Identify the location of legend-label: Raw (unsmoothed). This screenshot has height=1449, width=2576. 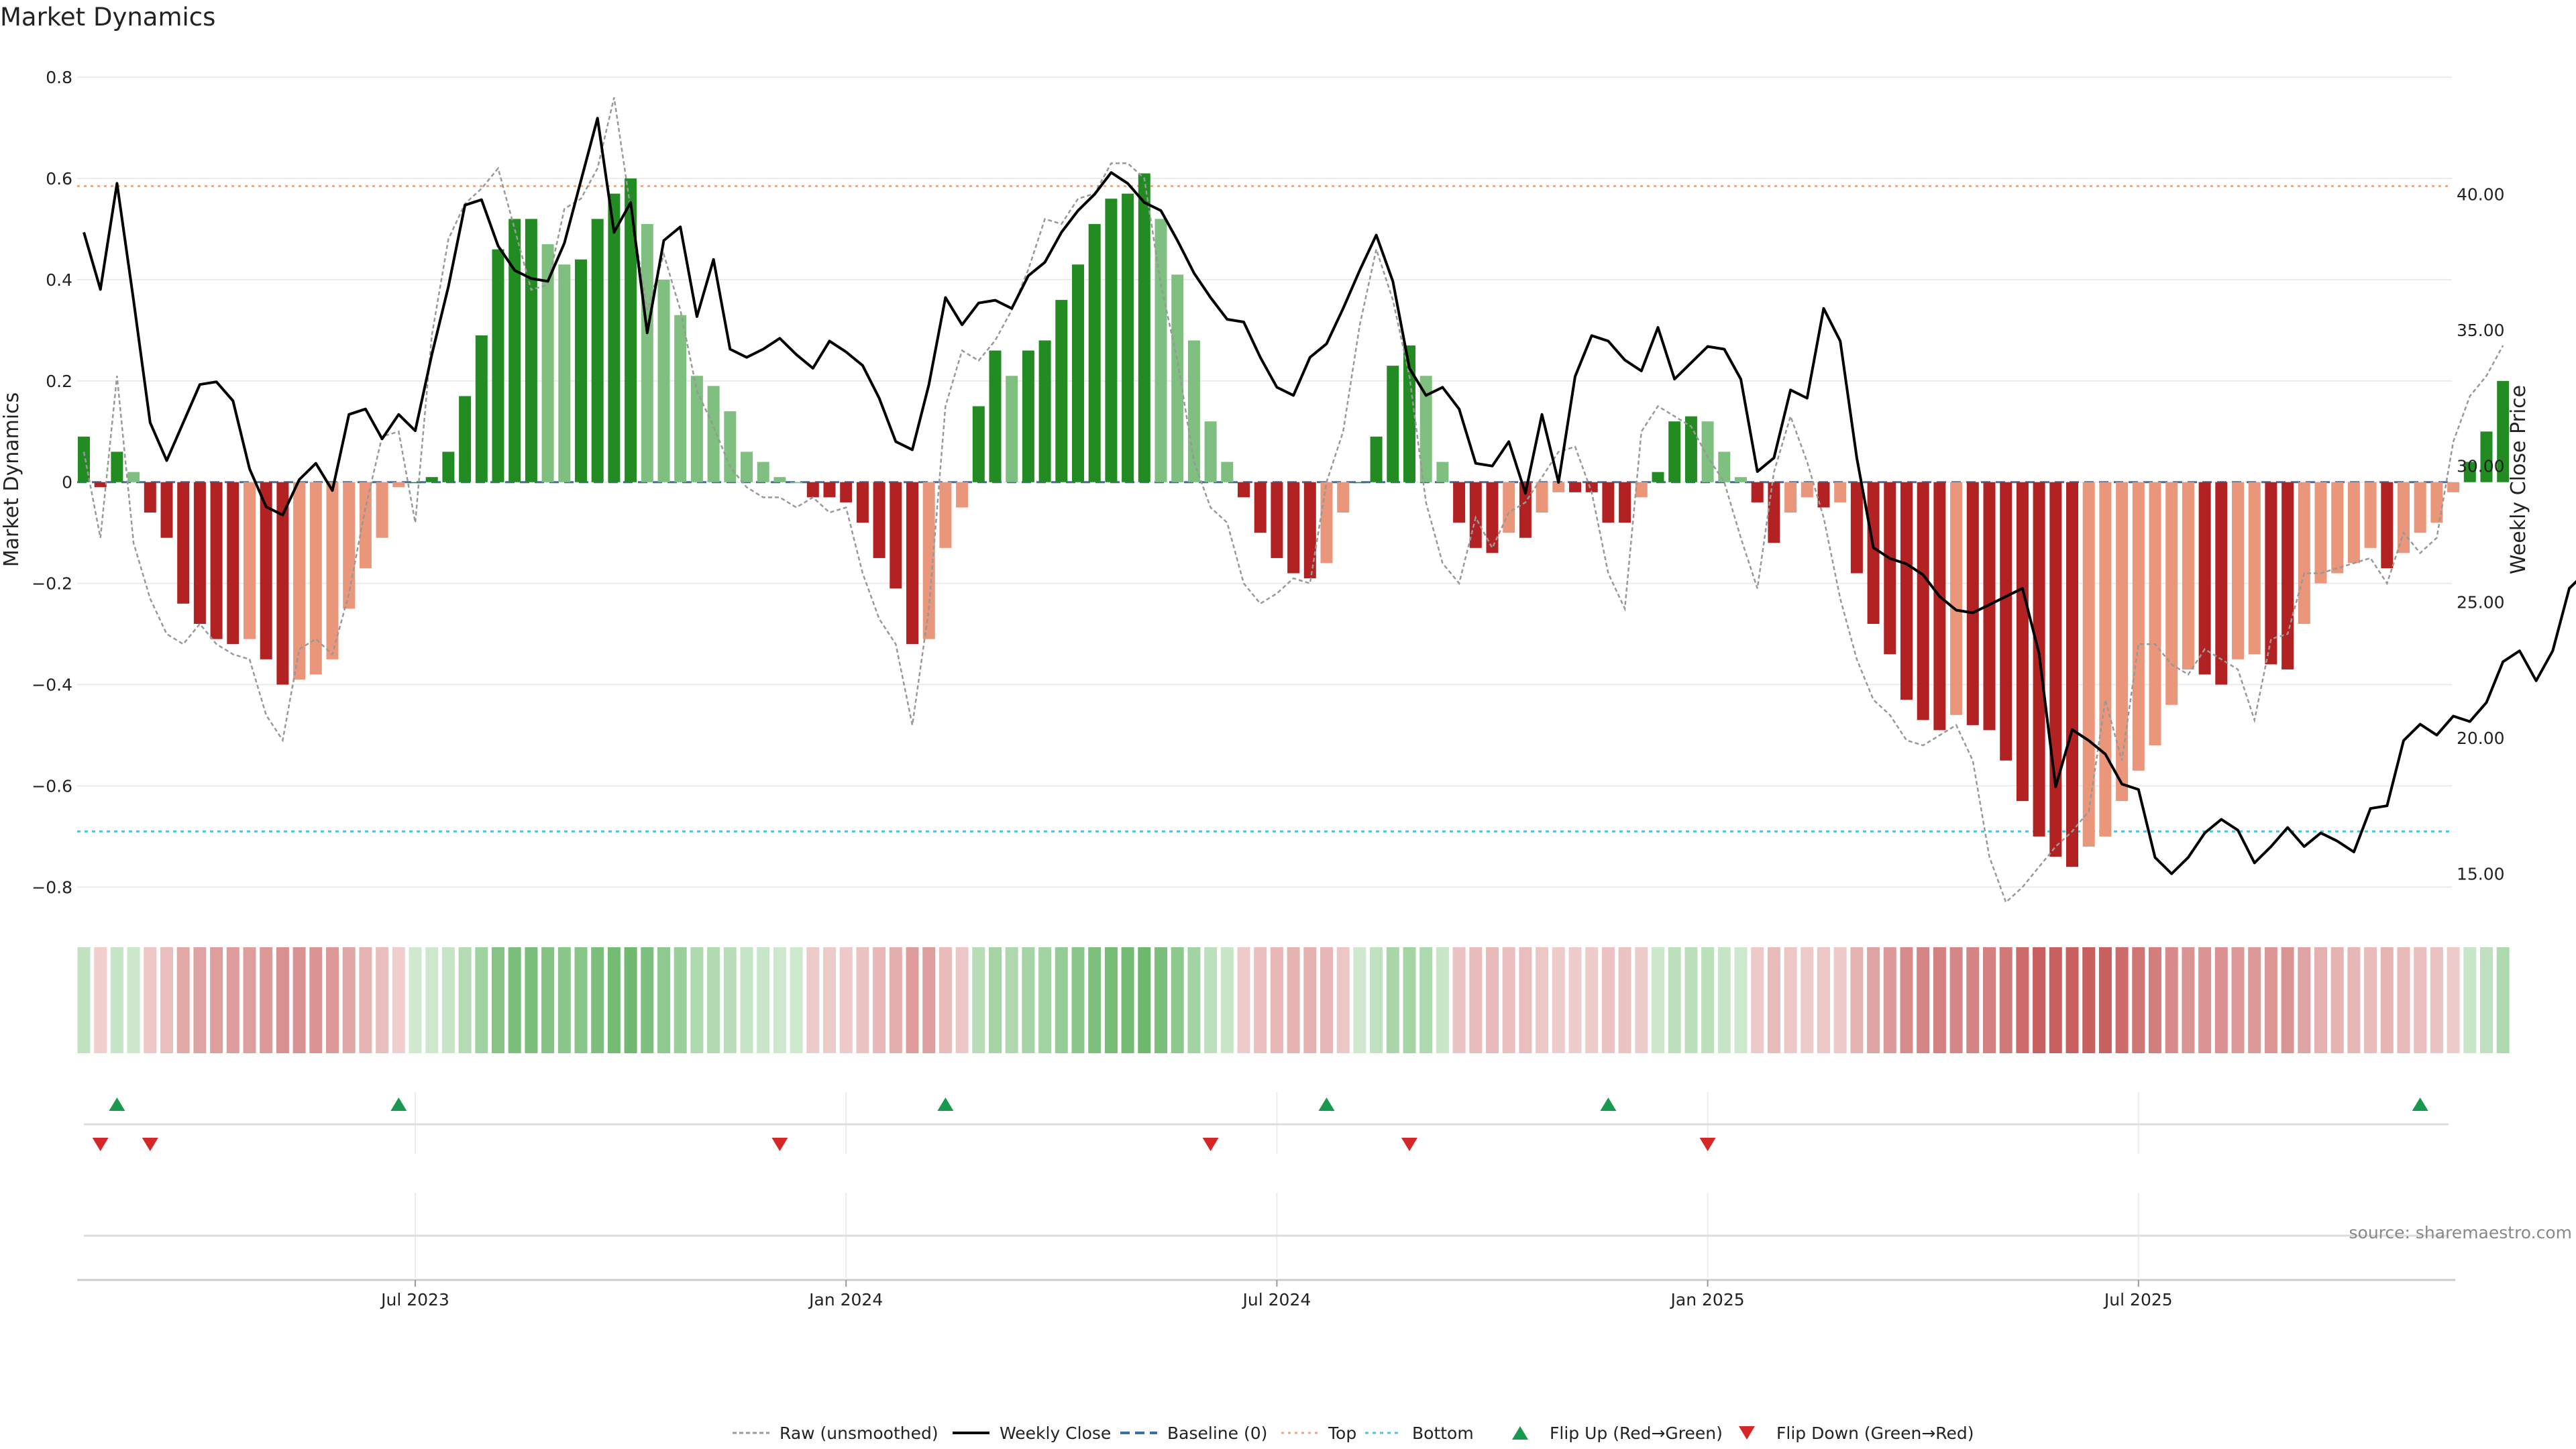
(859, 1433).